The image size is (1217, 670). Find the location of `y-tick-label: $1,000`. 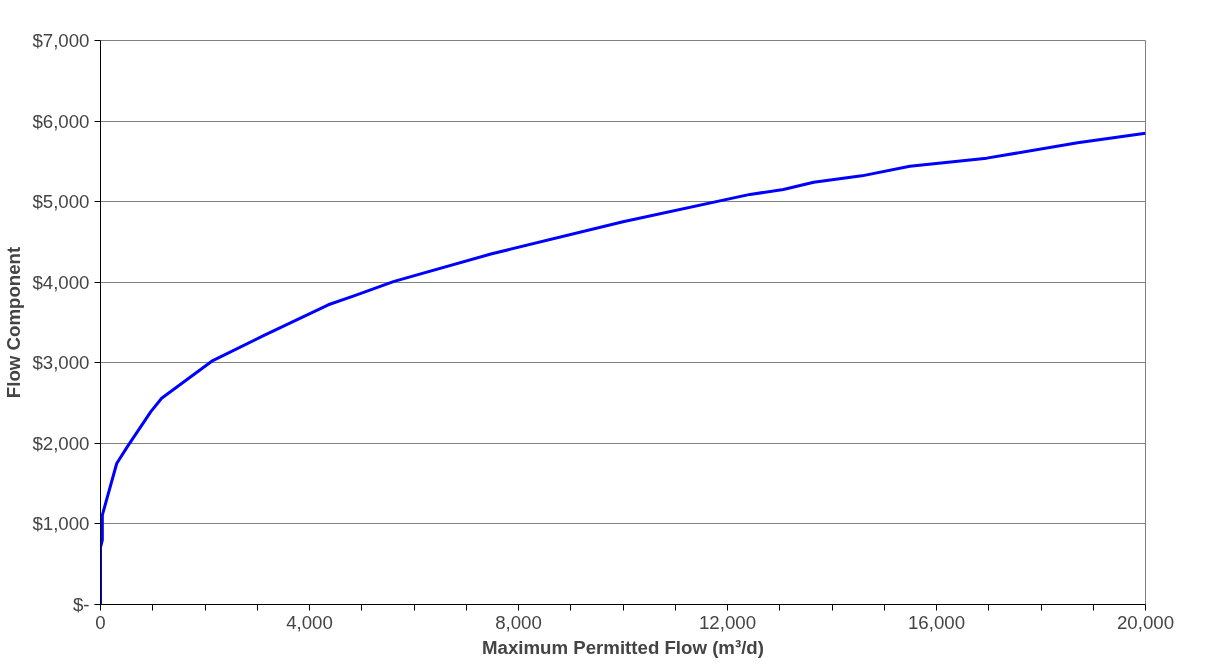

y-tick-label: $1,000 is located at coordinates (61, 524).